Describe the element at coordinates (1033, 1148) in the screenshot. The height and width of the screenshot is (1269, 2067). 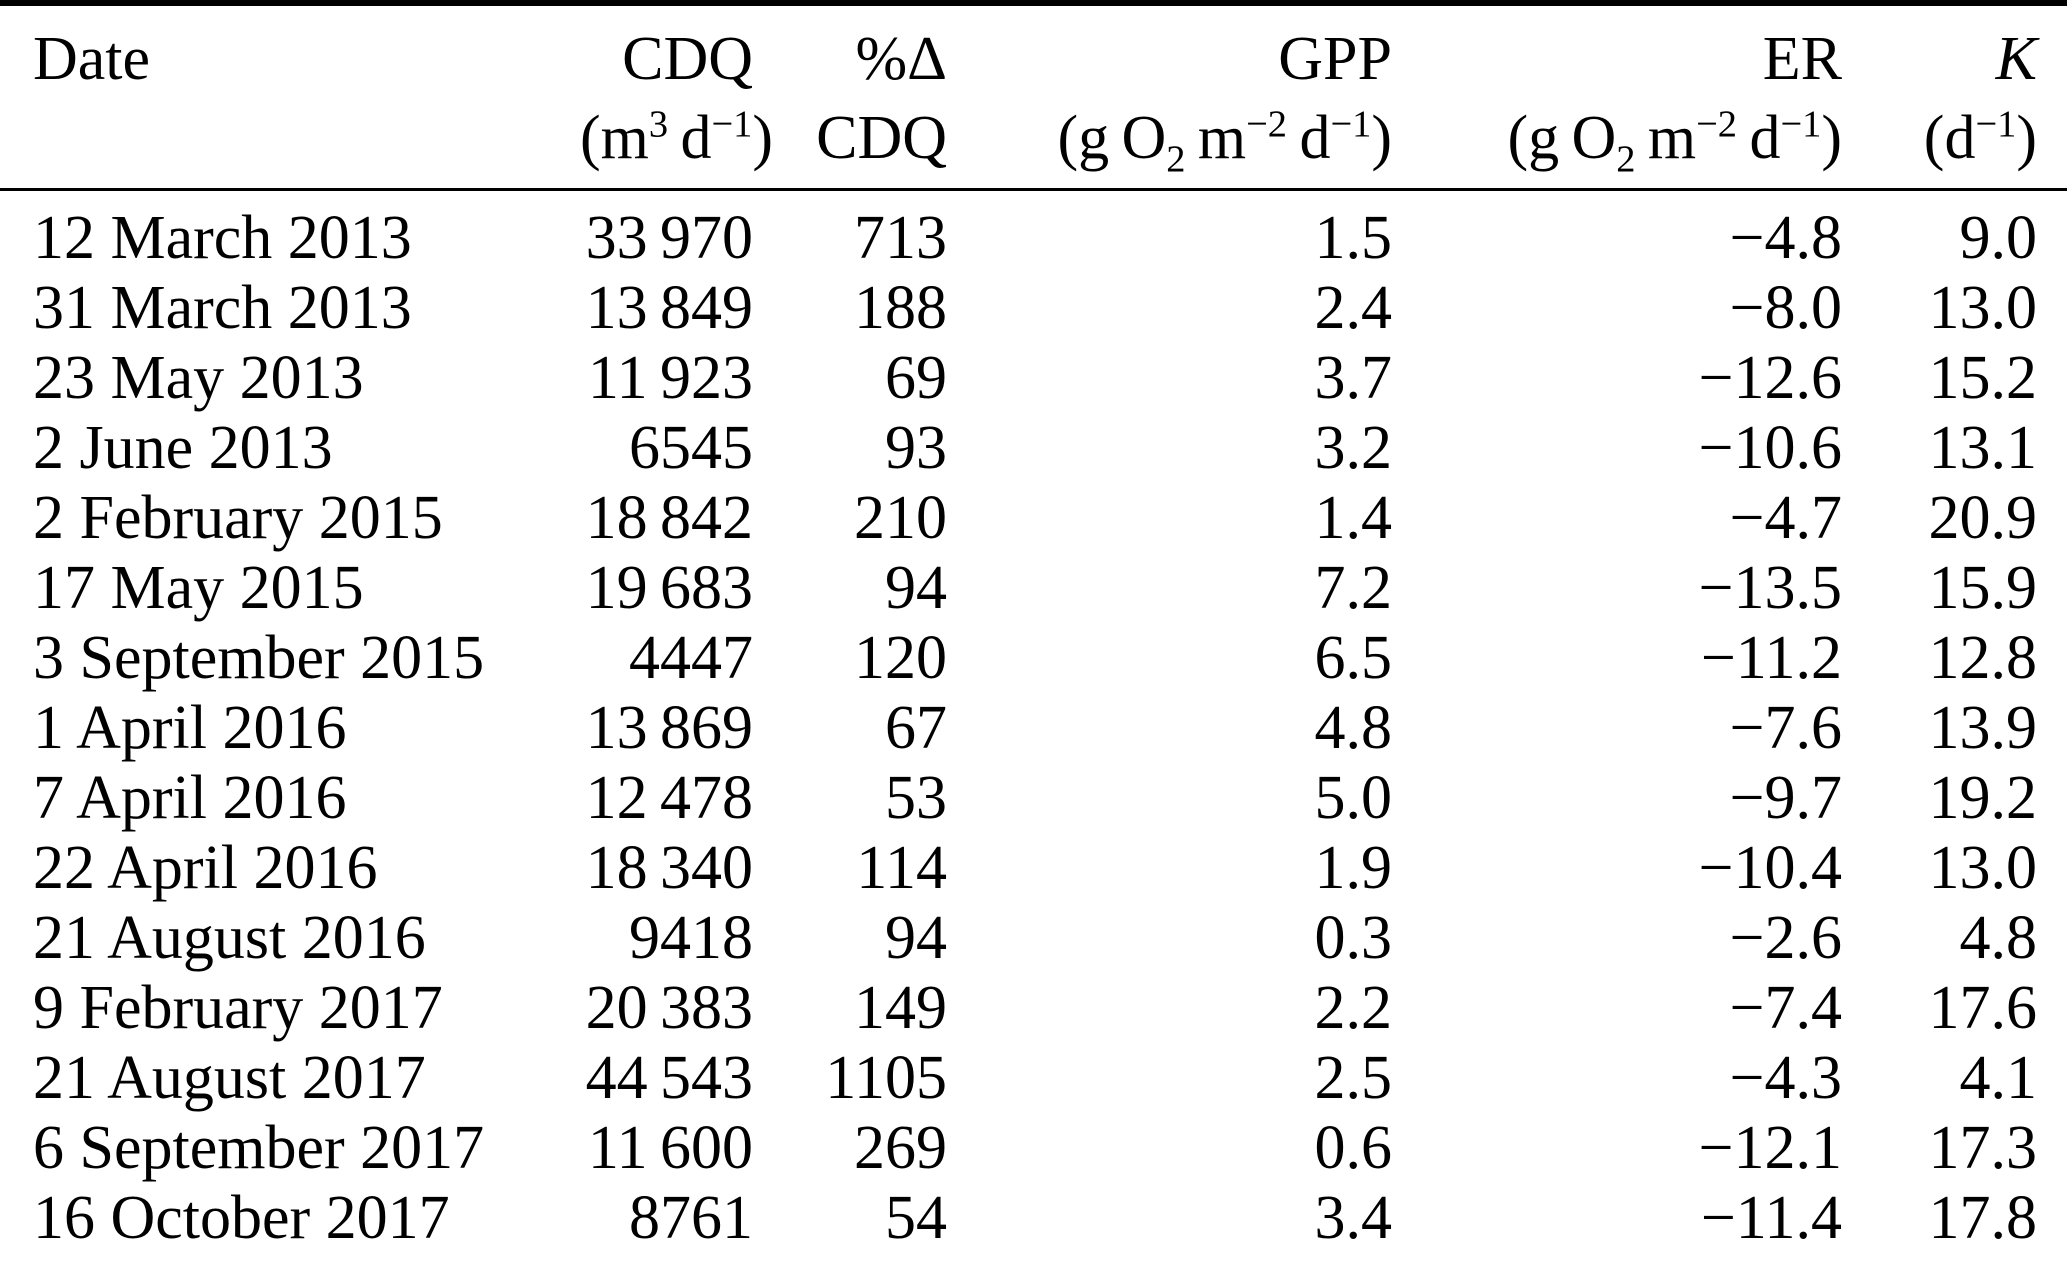
I see `table-row: 6 September 2017 11 600 269 0.6 −12.1 17.3` at that location.